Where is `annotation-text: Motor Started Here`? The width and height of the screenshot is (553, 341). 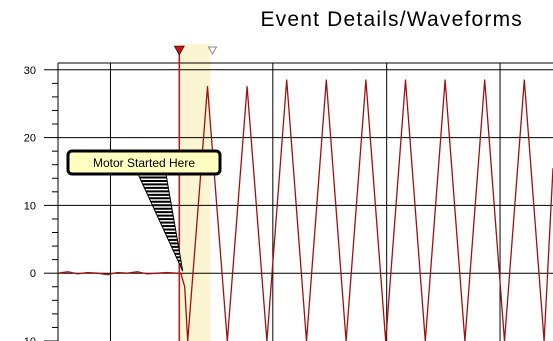 annotation-text: Motor Started Here is located at coordinates (144, 163).